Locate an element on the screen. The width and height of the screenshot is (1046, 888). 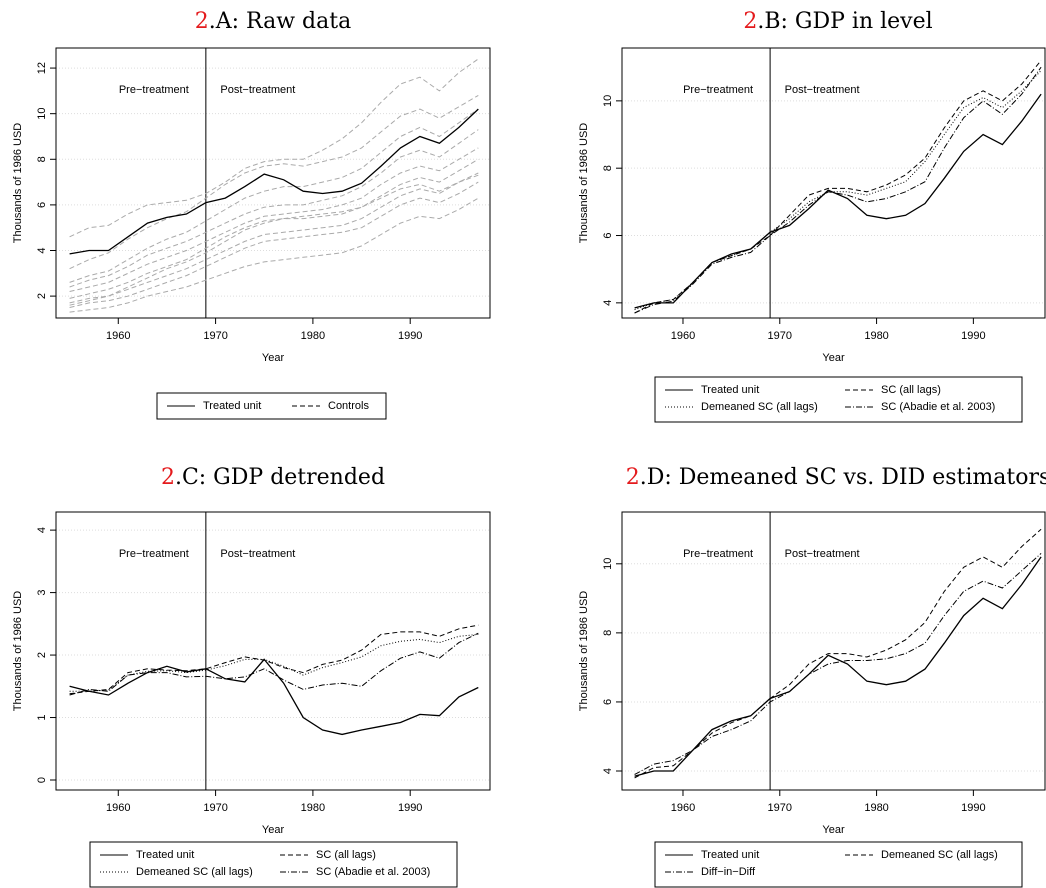
title-text: .B: GDP in level is located at coordinates (844, 21).